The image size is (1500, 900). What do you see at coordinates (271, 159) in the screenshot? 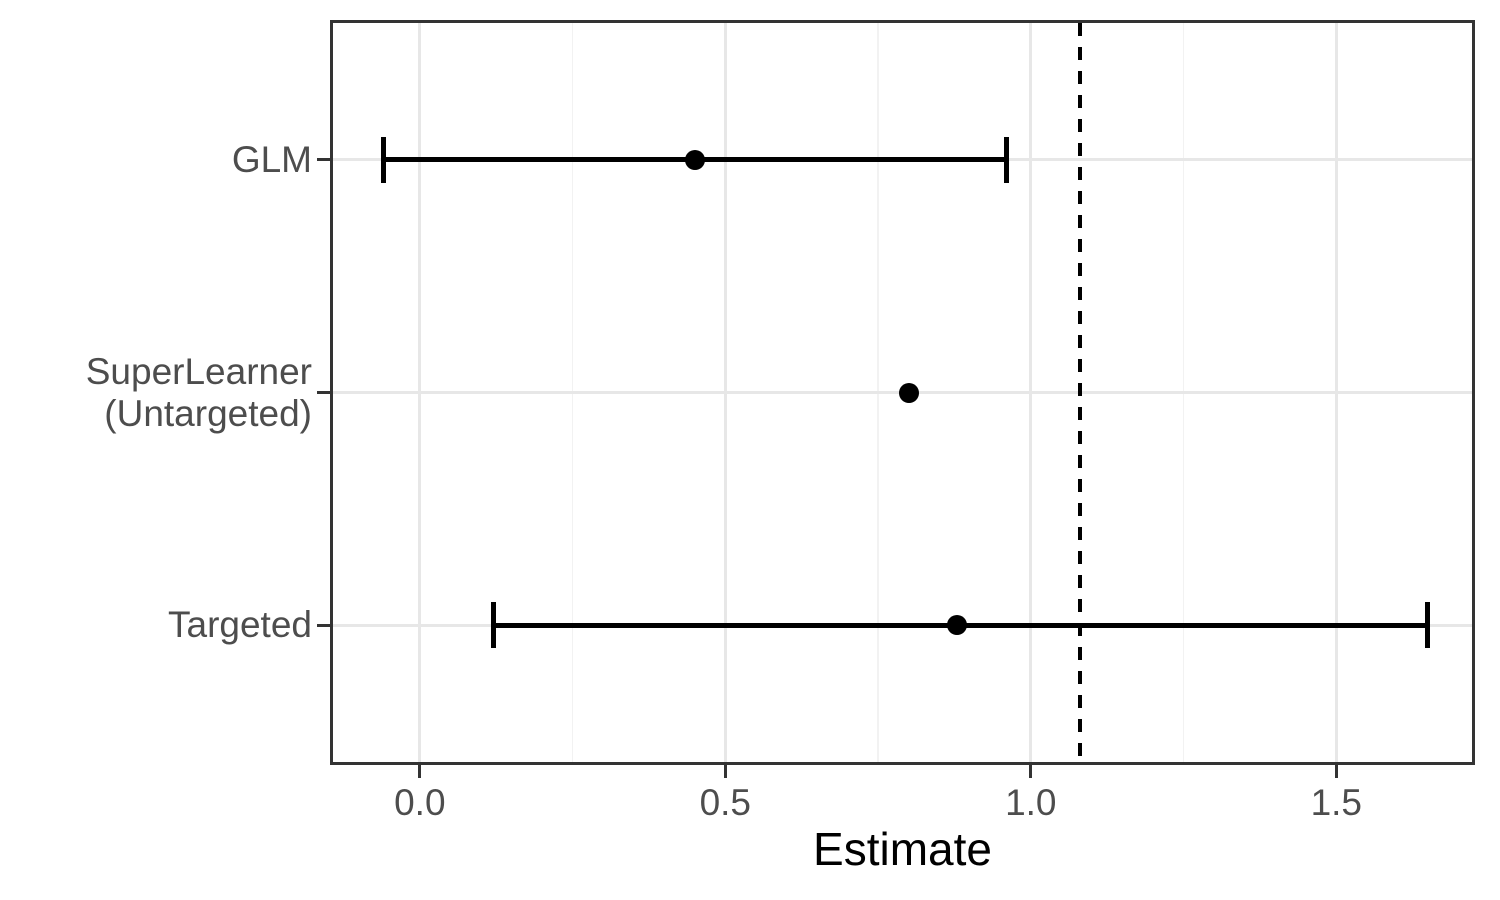
I see `y-axis-label-line: GLM` at bounding box center [271, 159].